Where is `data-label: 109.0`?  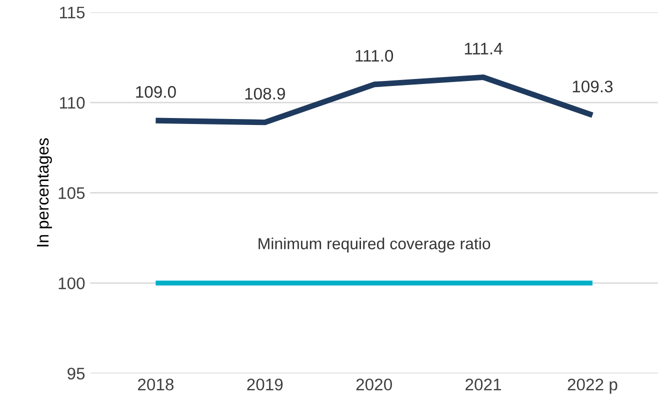
data-label: 109.0 is located at coordinates (156, 92).